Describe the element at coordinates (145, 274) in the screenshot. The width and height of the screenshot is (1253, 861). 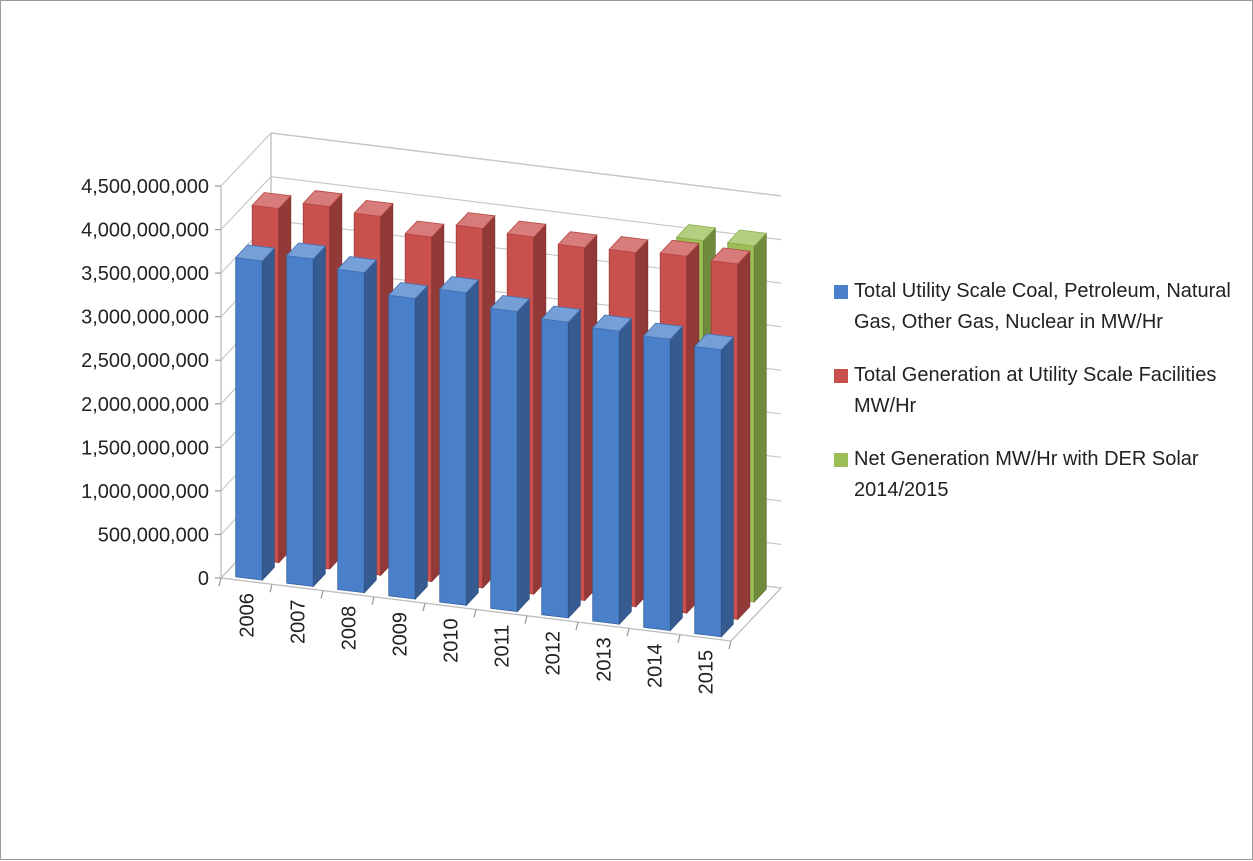
I see `y-tick-label: 3,500,000,000` at that location.